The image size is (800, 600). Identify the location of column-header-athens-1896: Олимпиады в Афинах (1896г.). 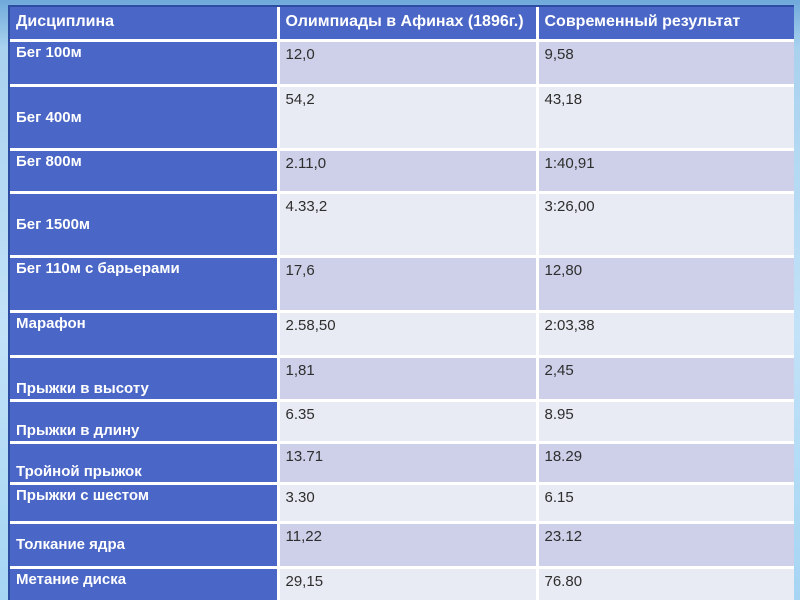
(408, 24).